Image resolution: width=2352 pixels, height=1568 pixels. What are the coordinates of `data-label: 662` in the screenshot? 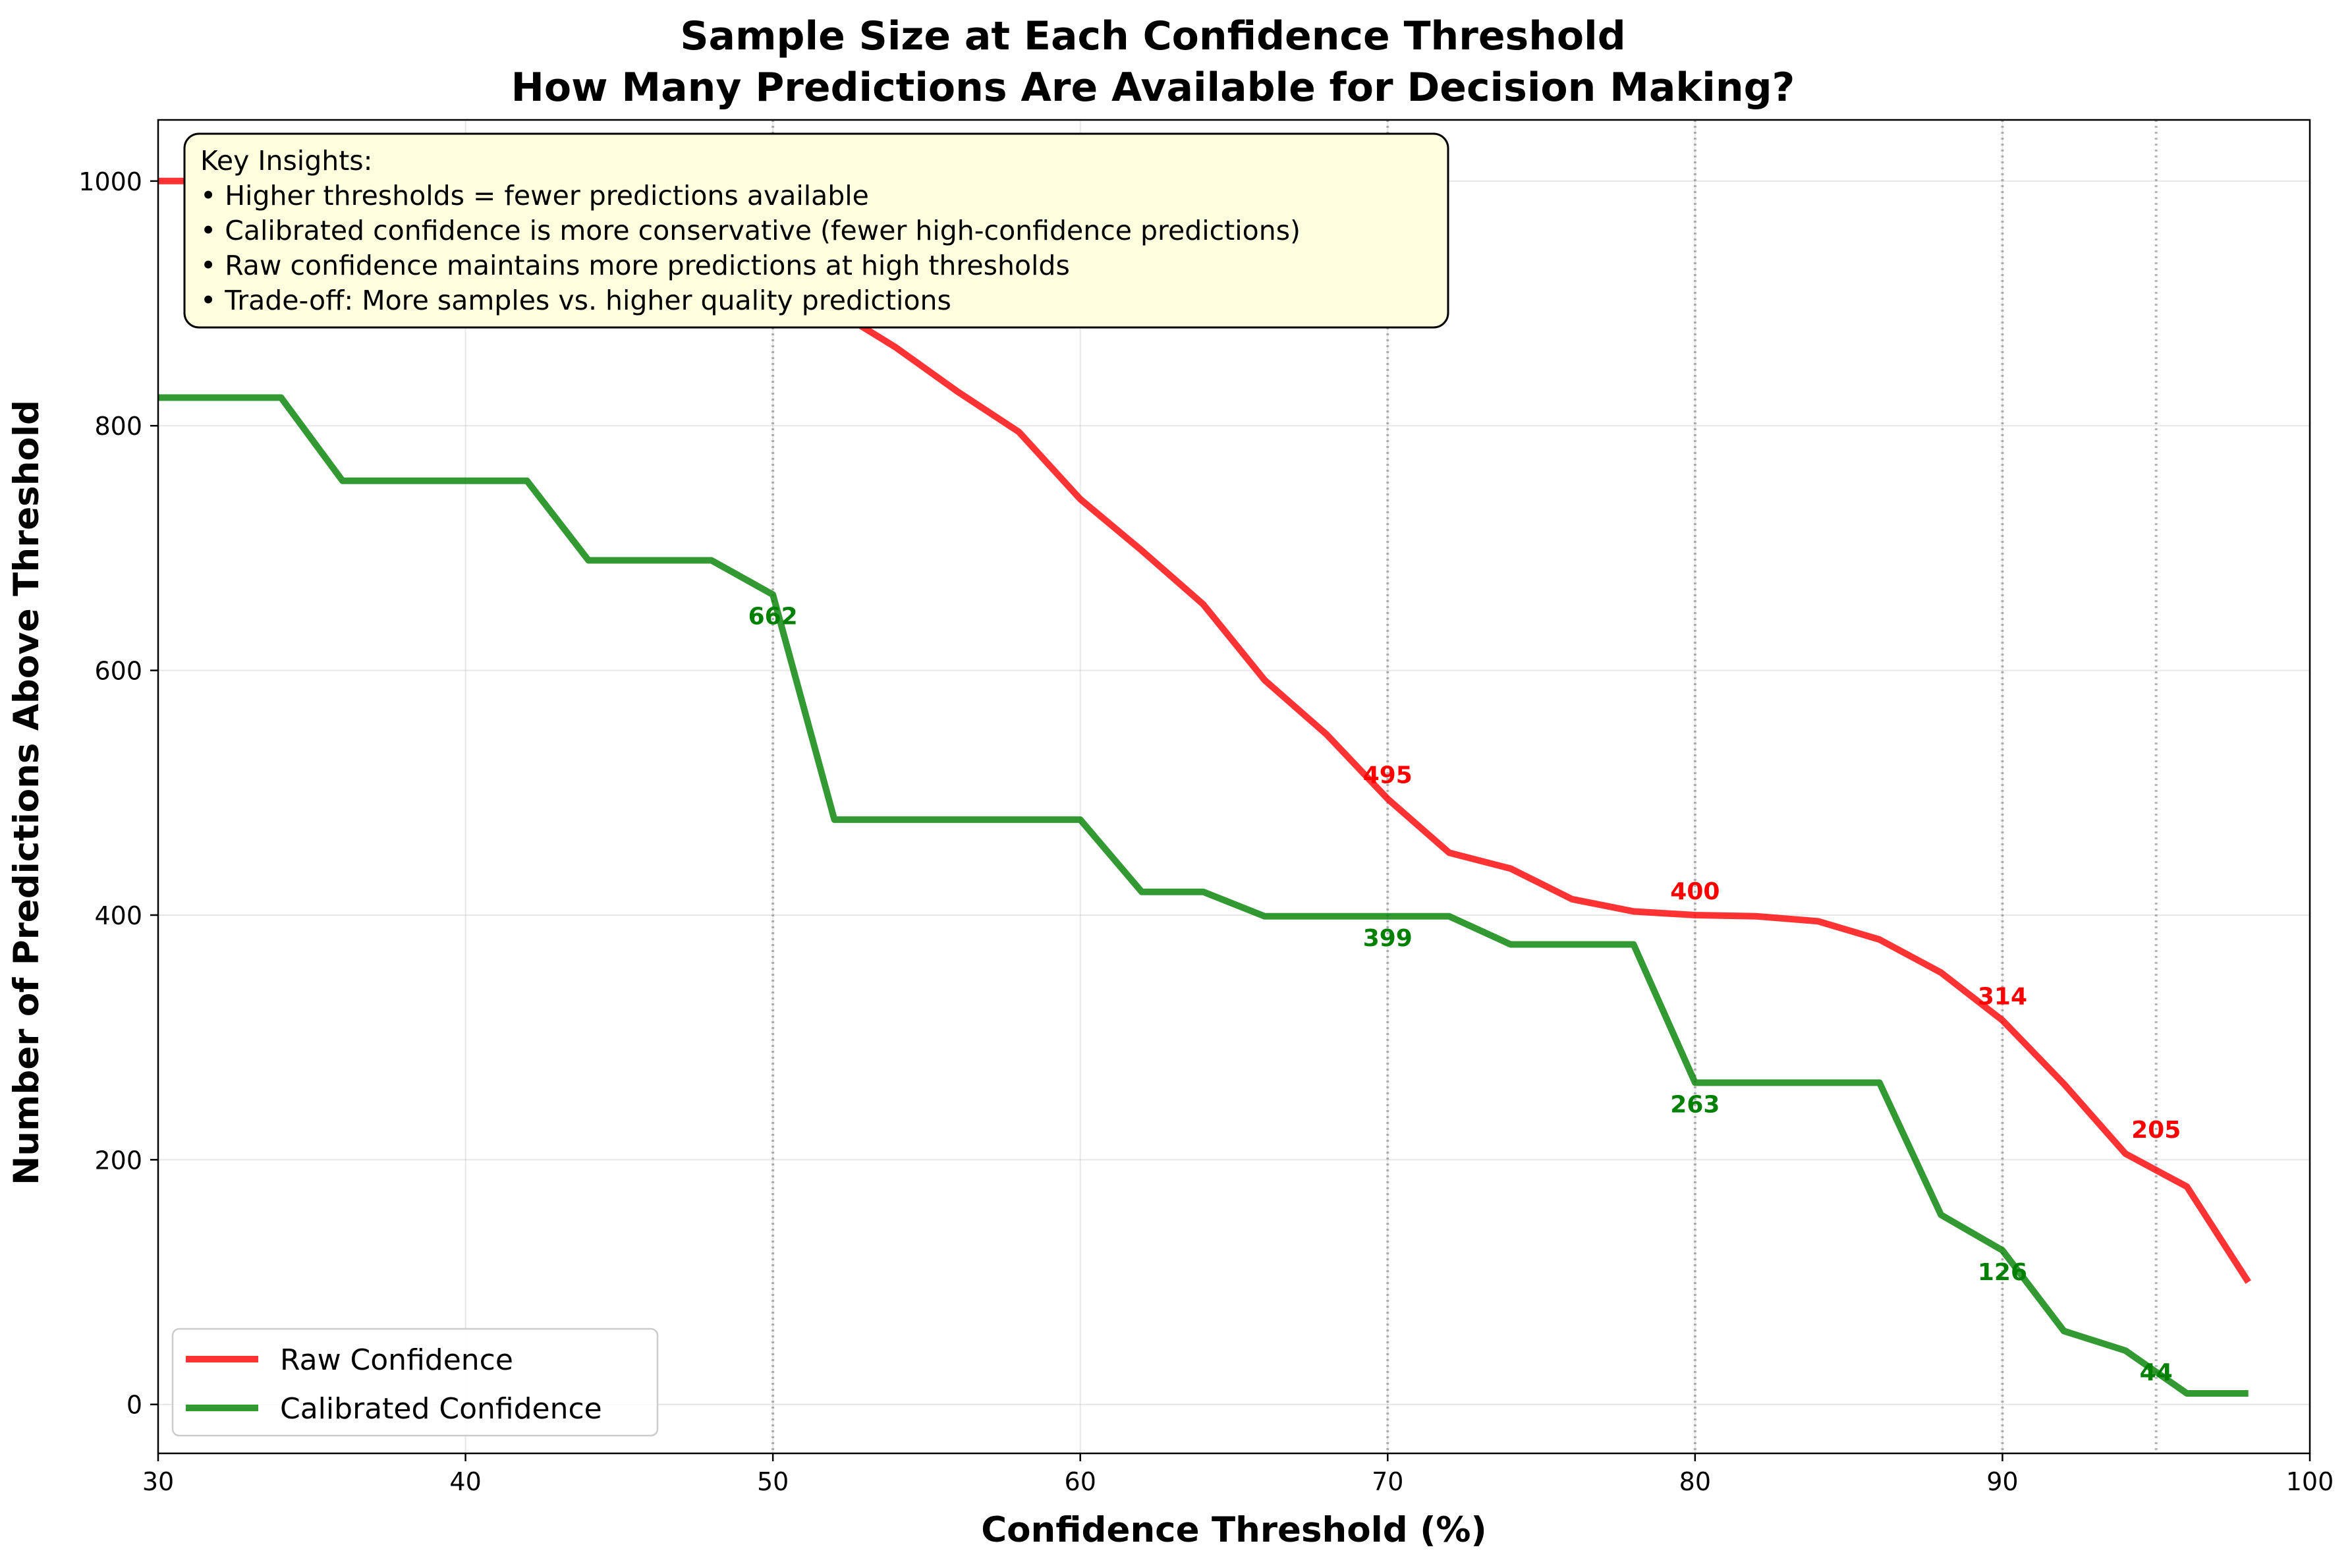 It's located at (773, 616).